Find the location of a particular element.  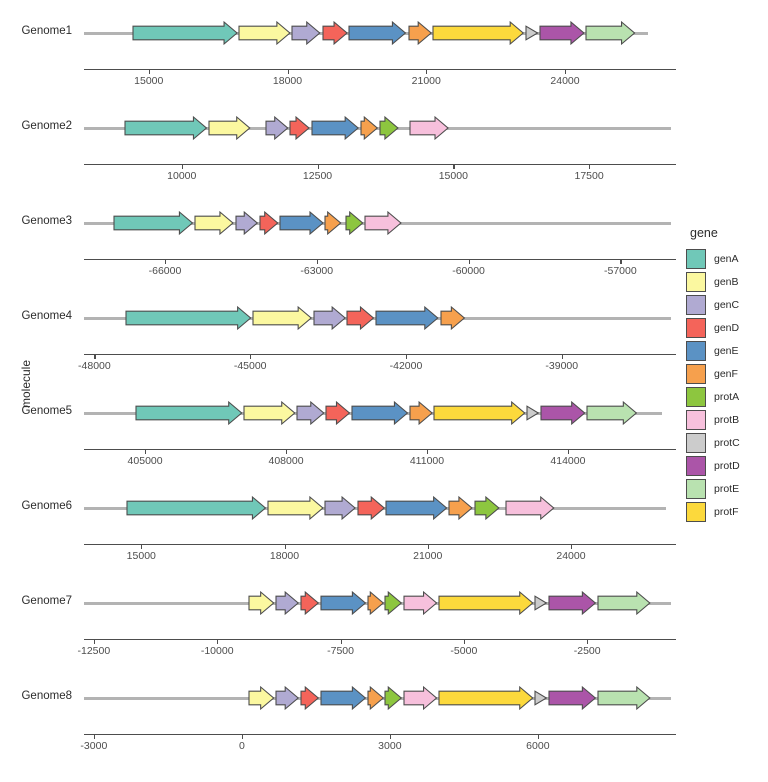

x-axis-line is located at coordinates (380, 260).